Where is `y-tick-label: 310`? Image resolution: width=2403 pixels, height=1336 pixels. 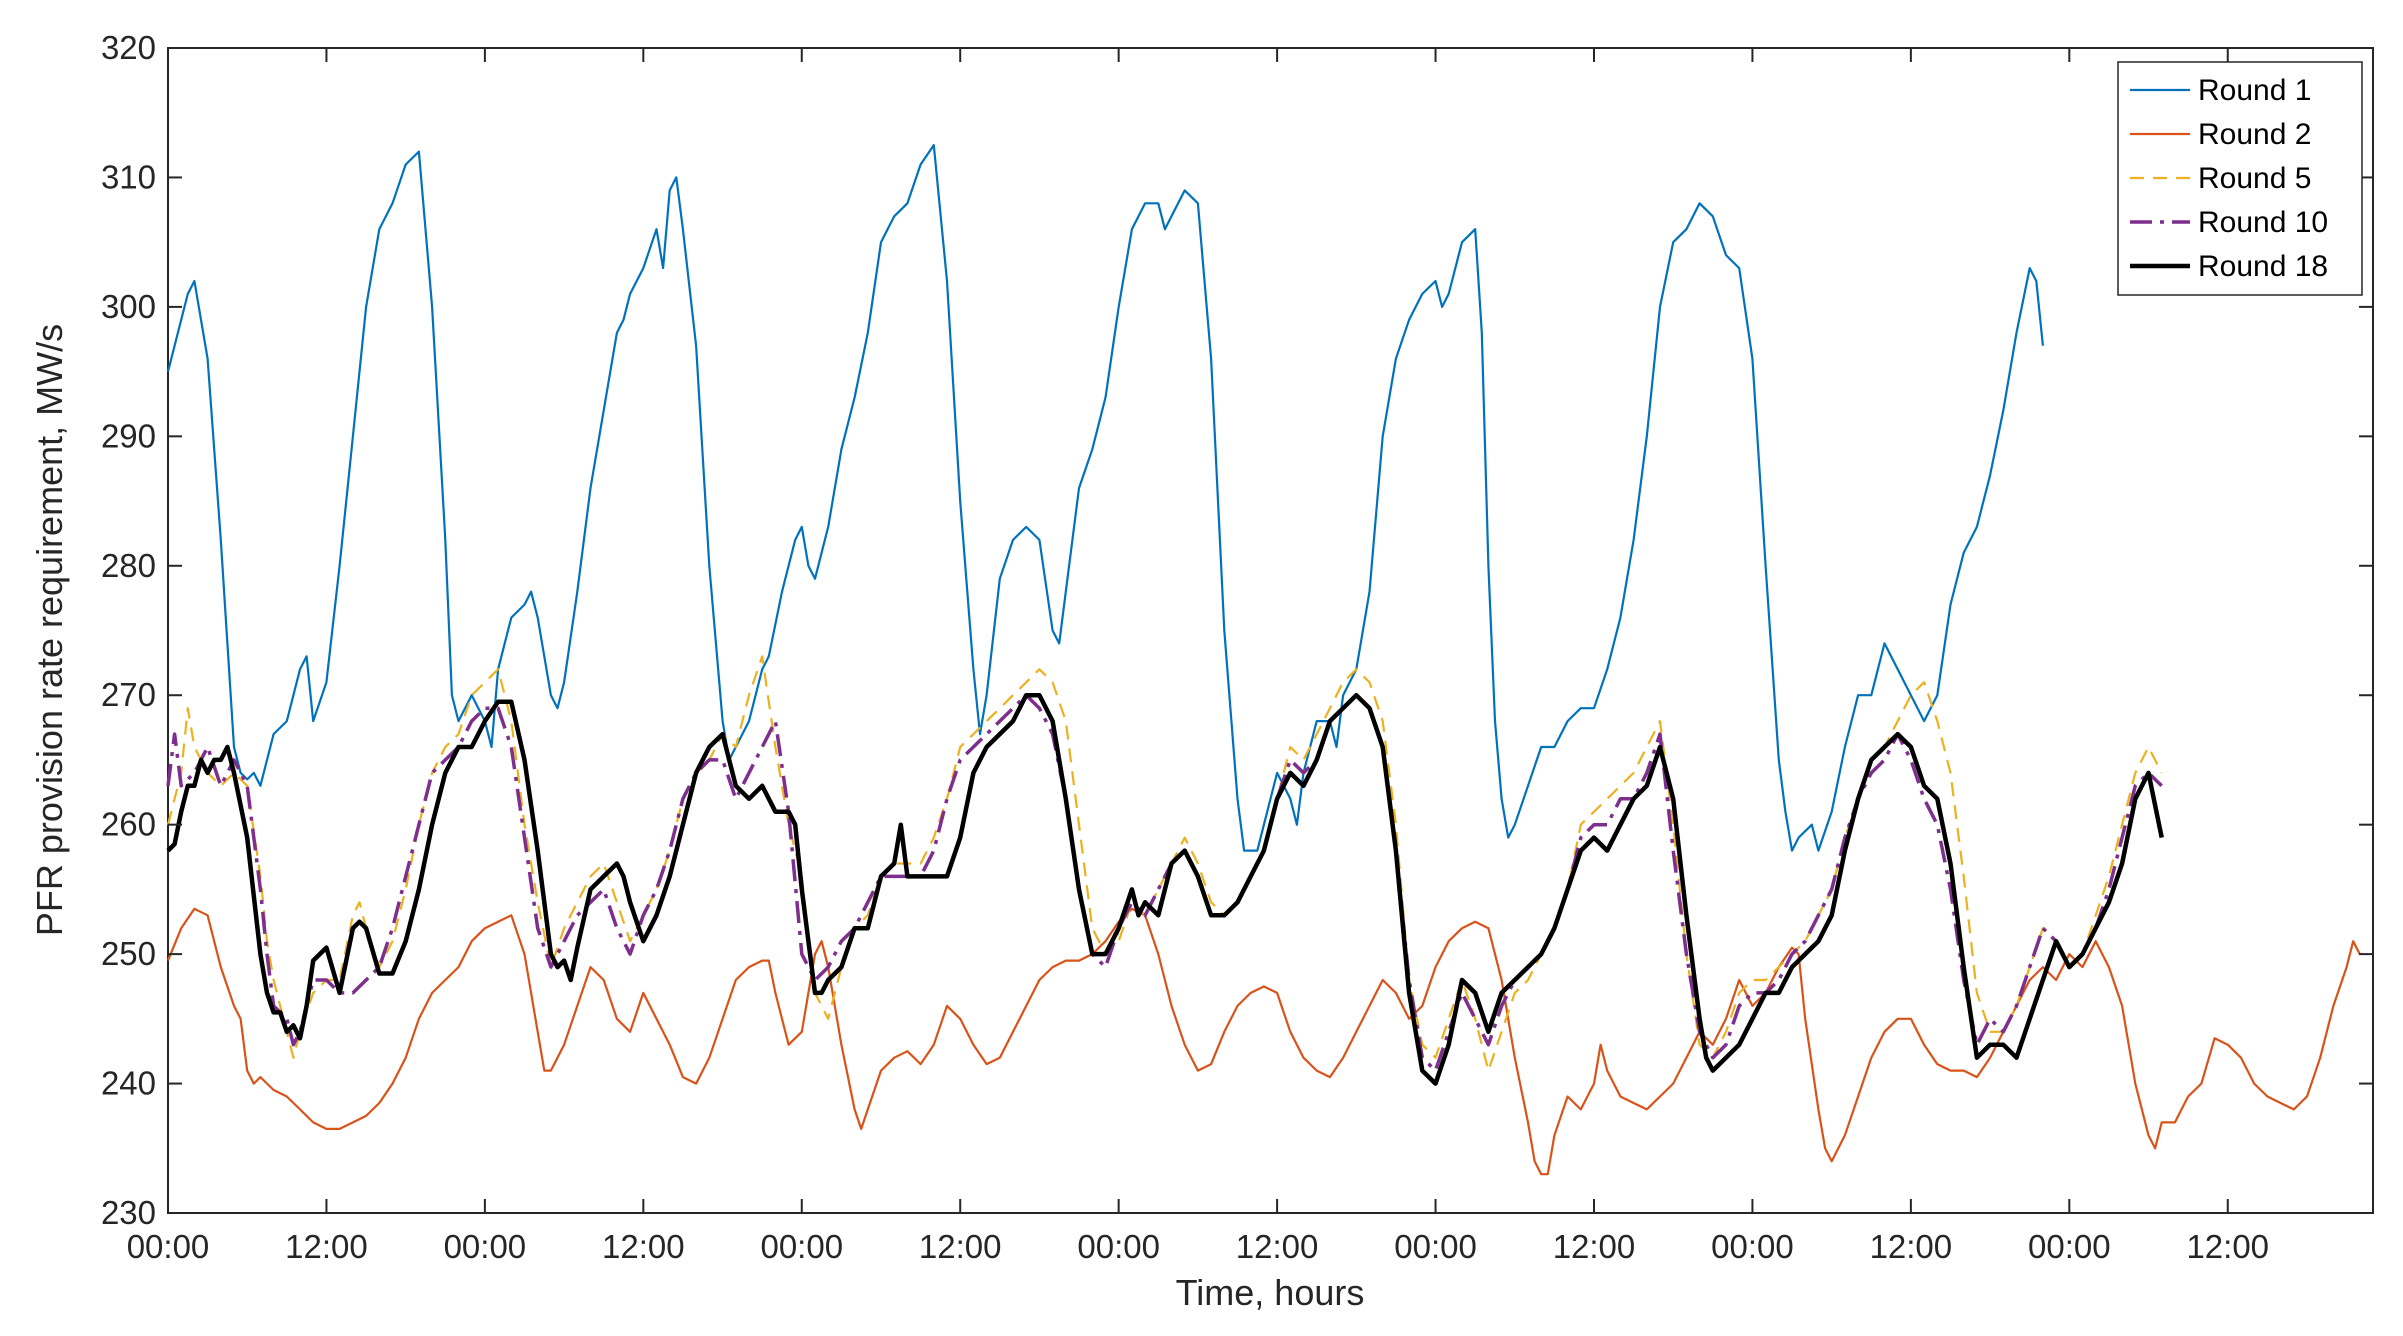 y-tick-label: 310 is located at coordinates (128, 176).